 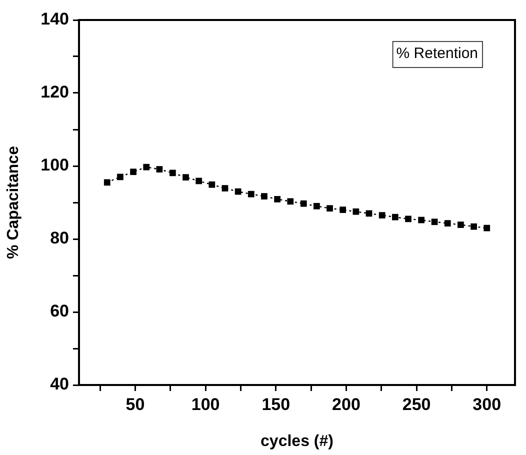 What do you see at coordinates (59, 384) in the screenshot?
I see `y-tick-label: 40` at bounding box center [59, 384].